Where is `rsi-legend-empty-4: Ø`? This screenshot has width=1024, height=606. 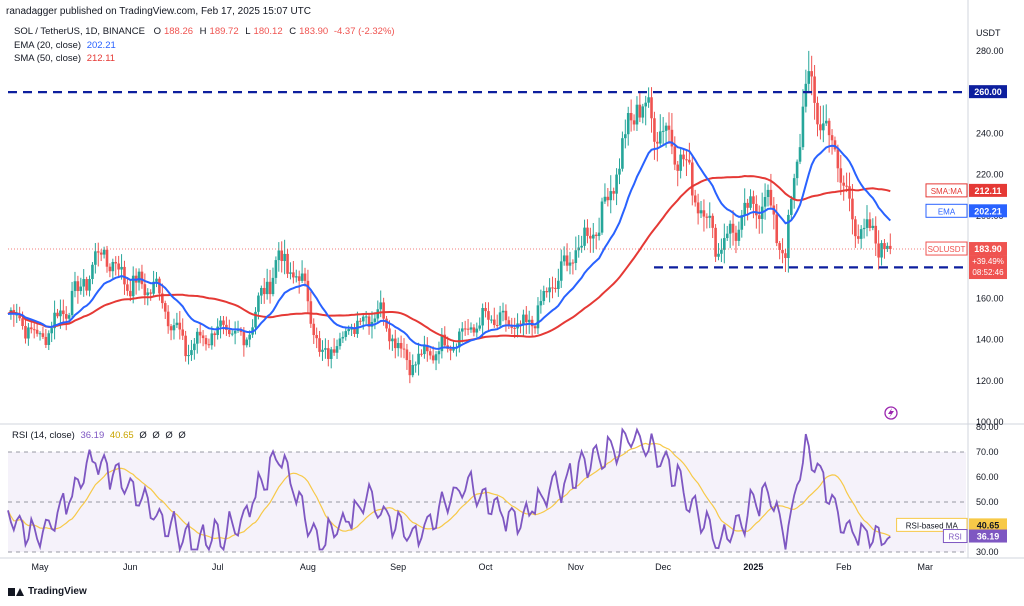
rsi-legend-empty-4: Ø is located at coordinates (182, 435).